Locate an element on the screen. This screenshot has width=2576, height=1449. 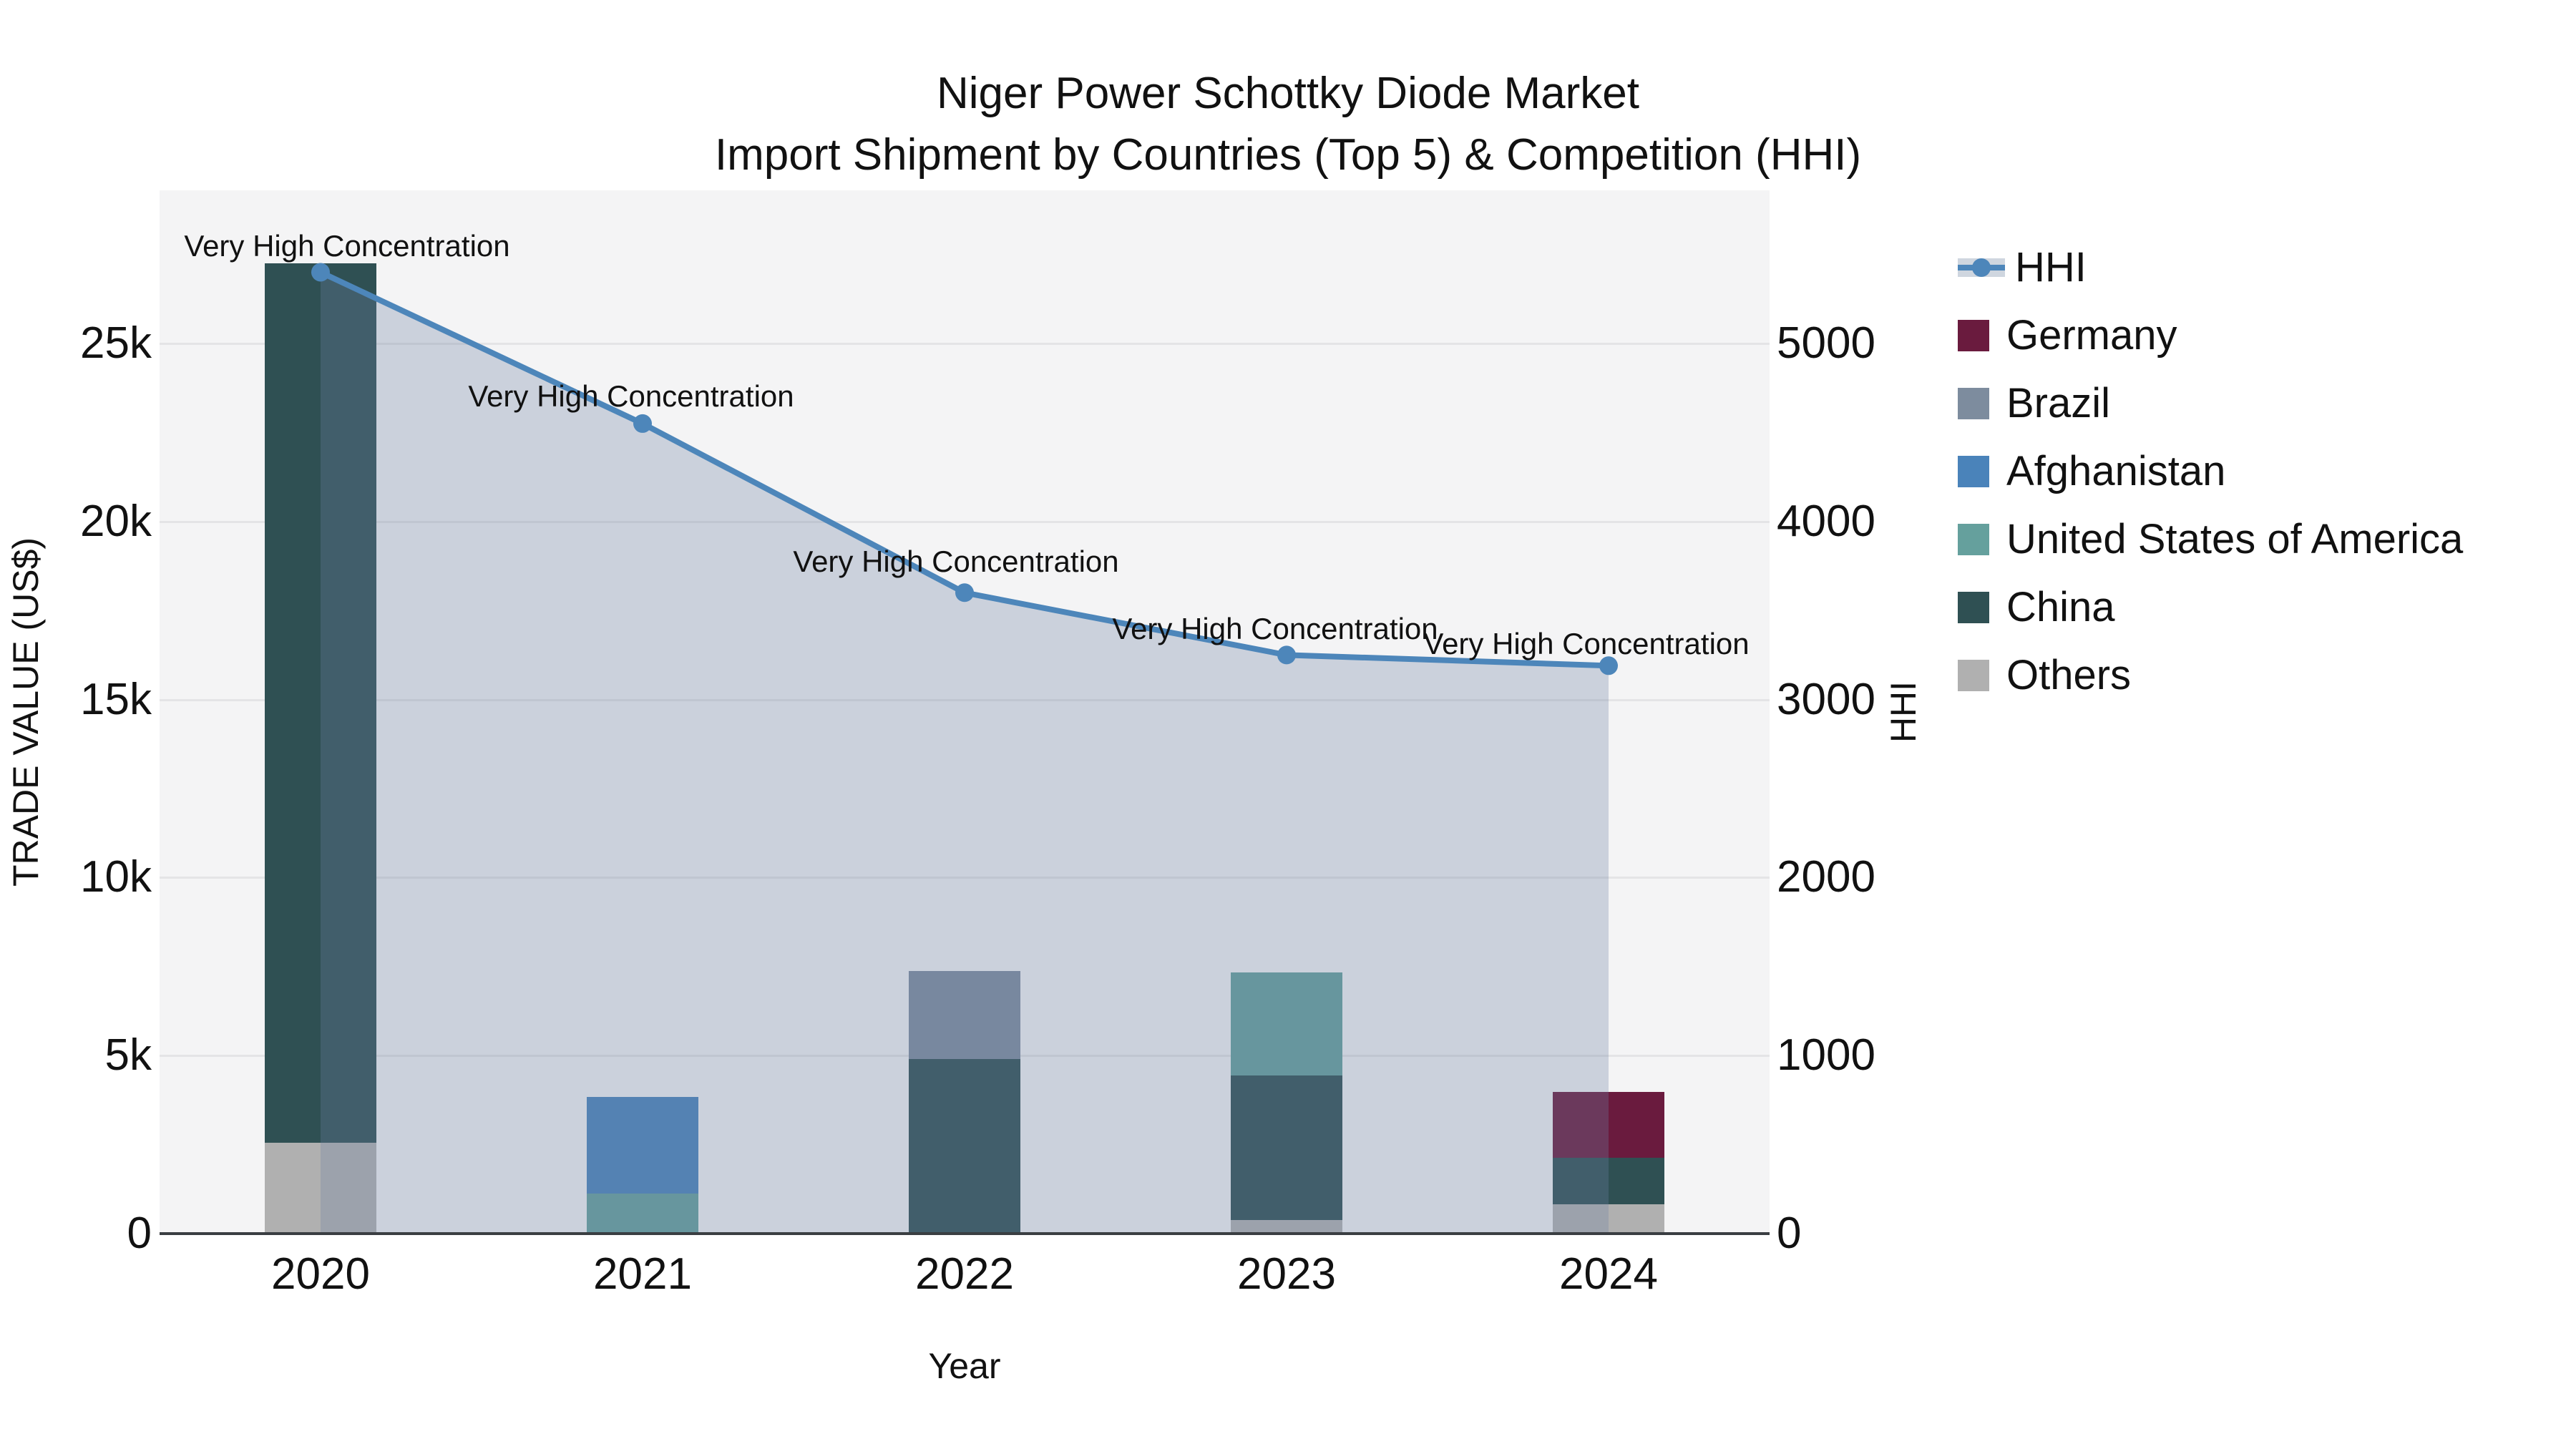
x-tick-2021: 2021 is located at coordinates (642, 1274).